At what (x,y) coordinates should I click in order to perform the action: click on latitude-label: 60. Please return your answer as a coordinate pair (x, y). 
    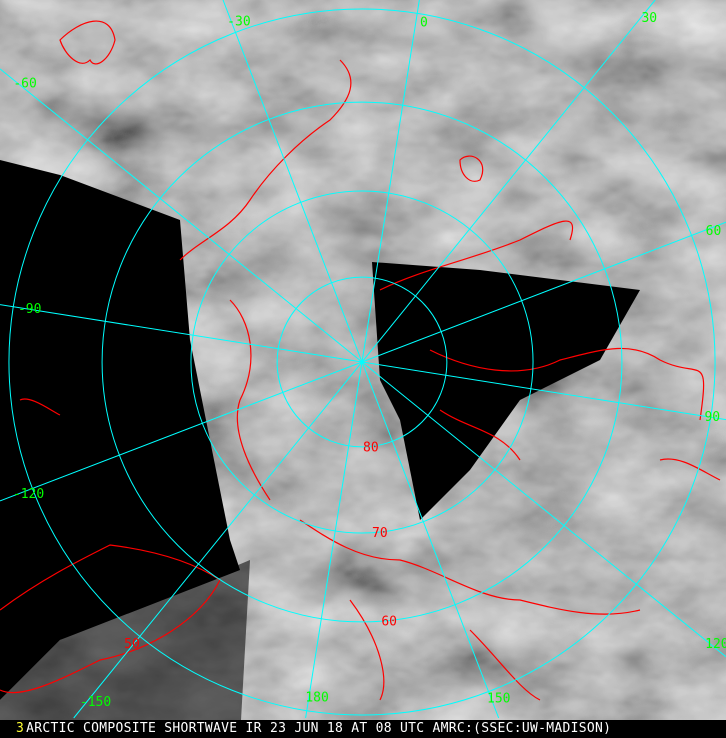
    Looking at the image, I should click on (389, 621).